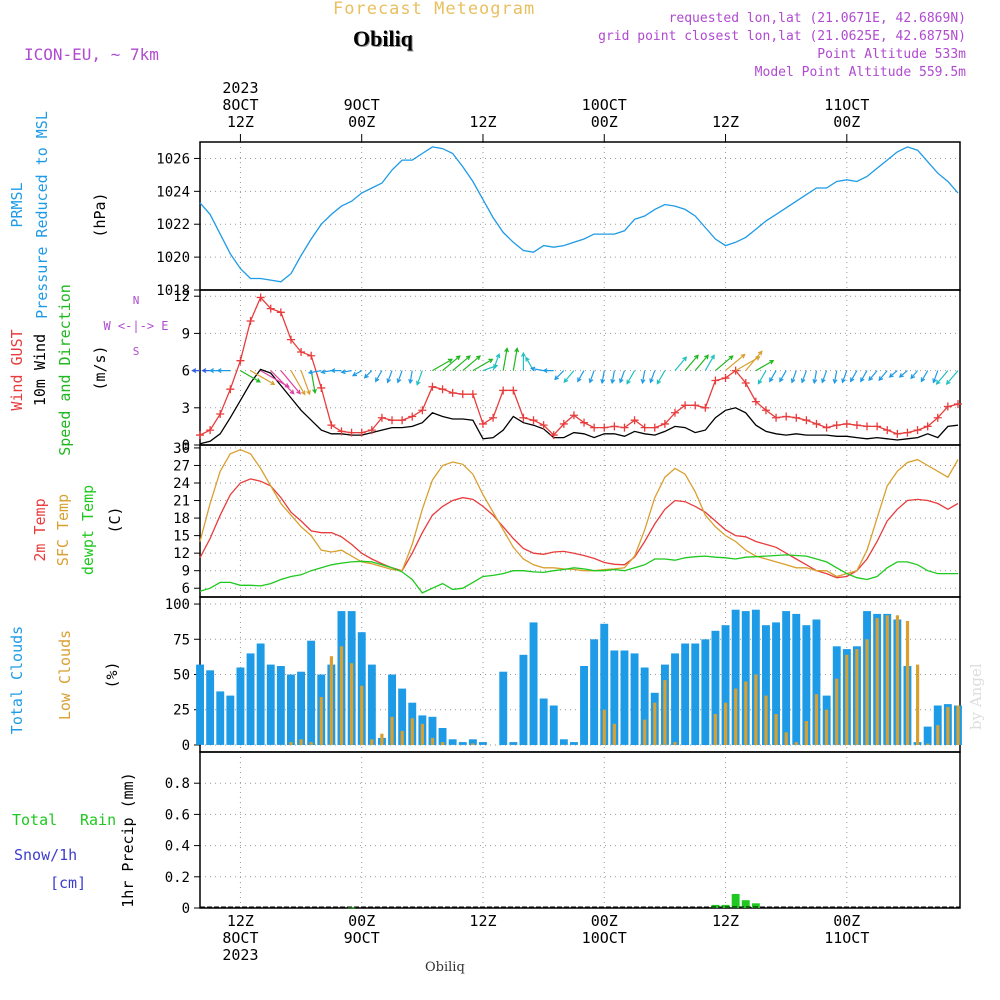 The image size is (1000, 1000). What do you see at coordinates (186, 334) in the screenshot?
I see `wind-ytick-label: 9` at bounding box center [186, 334].